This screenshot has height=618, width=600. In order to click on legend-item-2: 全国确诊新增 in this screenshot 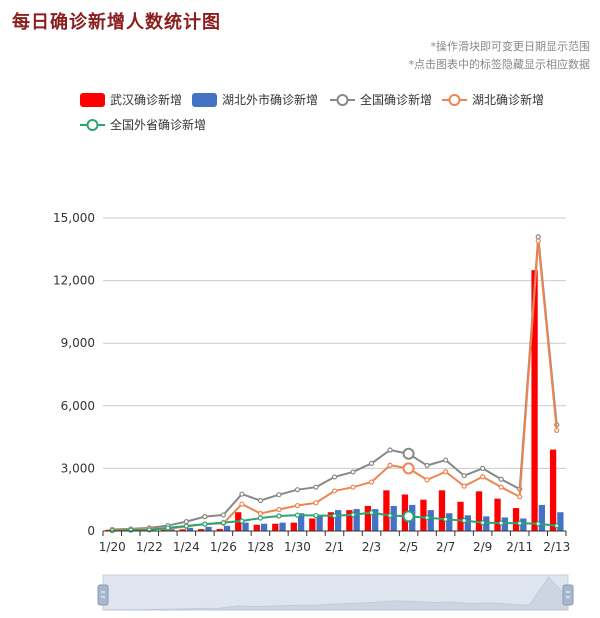, I will do `click(381, 99)`.